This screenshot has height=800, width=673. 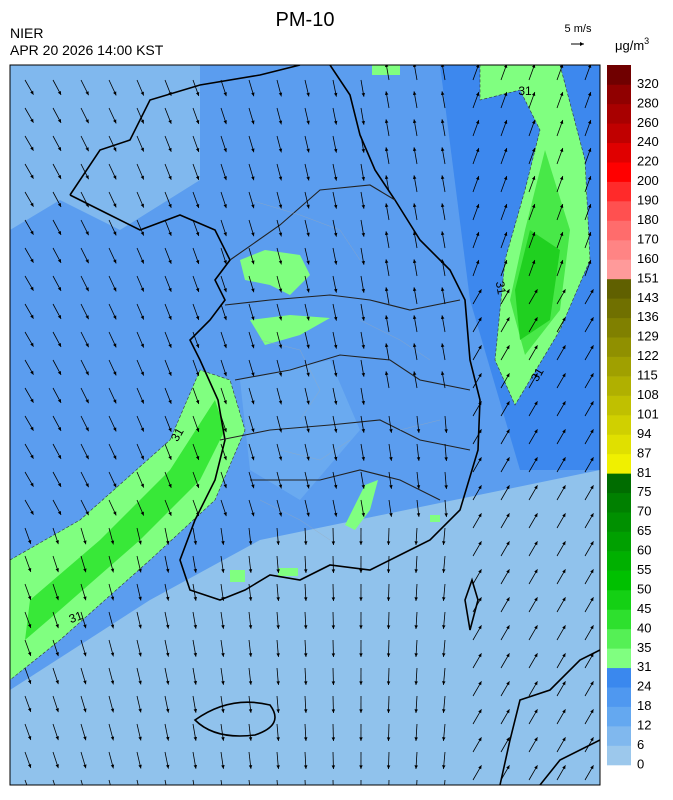 What do you see at coordinates (648, 180) in the screenshot?
I see `colorbar-label: 200` at bounding box center [648, 180].